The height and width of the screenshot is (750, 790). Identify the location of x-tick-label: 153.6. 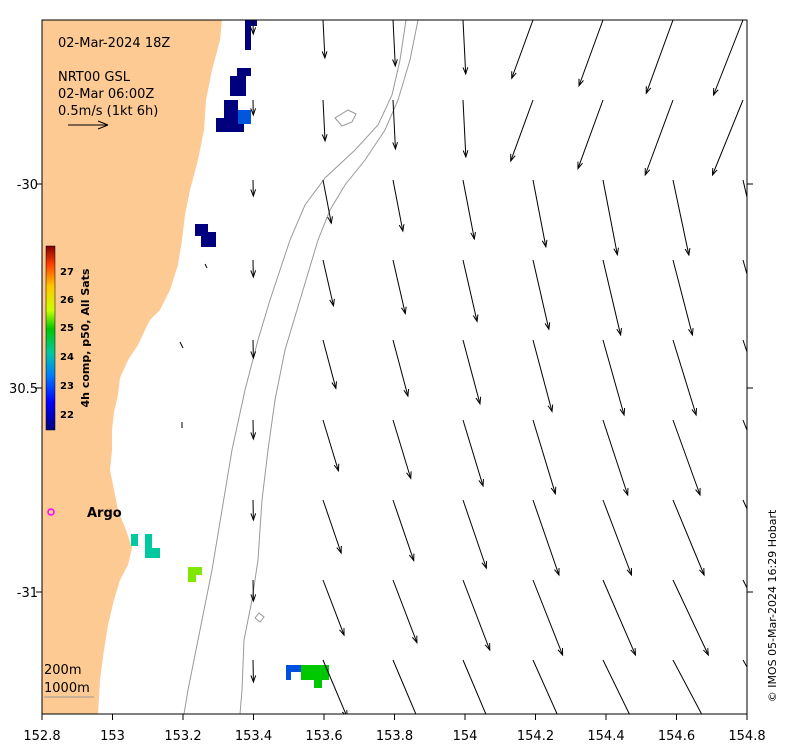
(323, 736).